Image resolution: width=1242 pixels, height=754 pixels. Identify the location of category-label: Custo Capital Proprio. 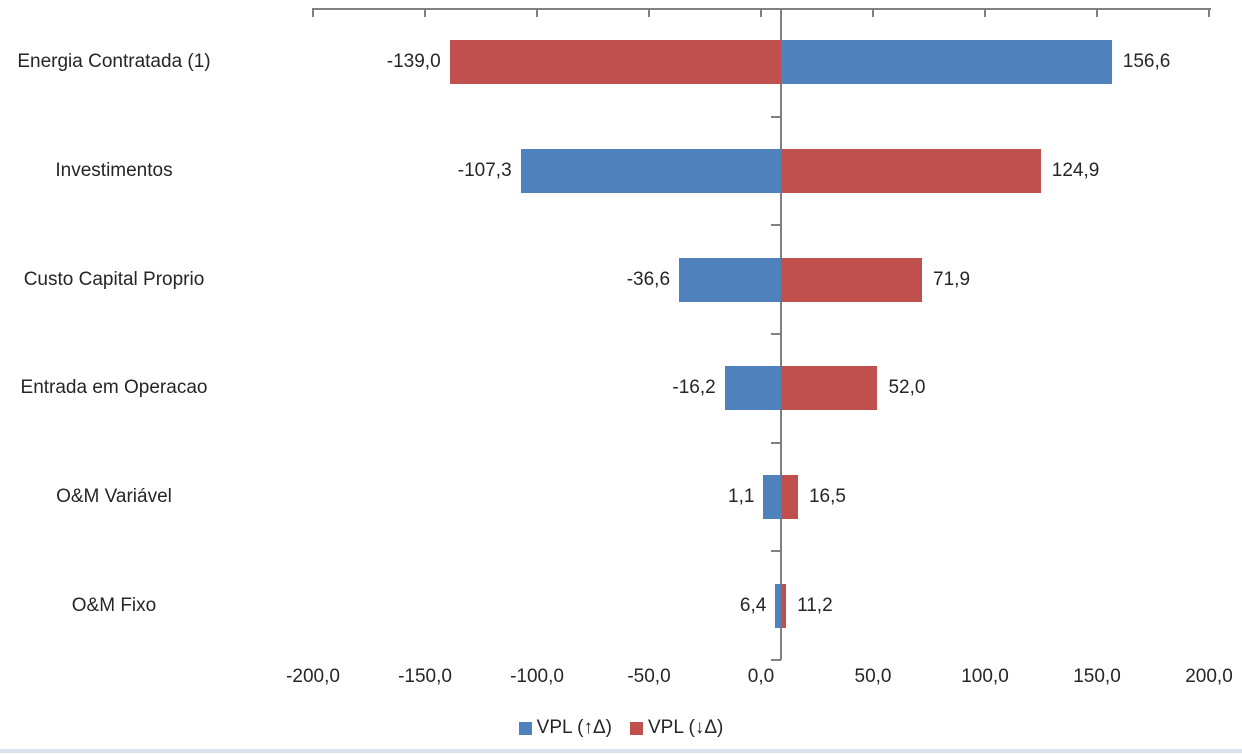
(114, 279).